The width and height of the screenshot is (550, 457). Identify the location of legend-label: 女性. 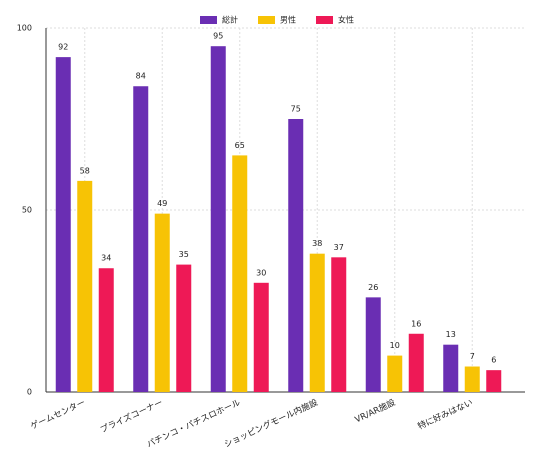
(346, 20).